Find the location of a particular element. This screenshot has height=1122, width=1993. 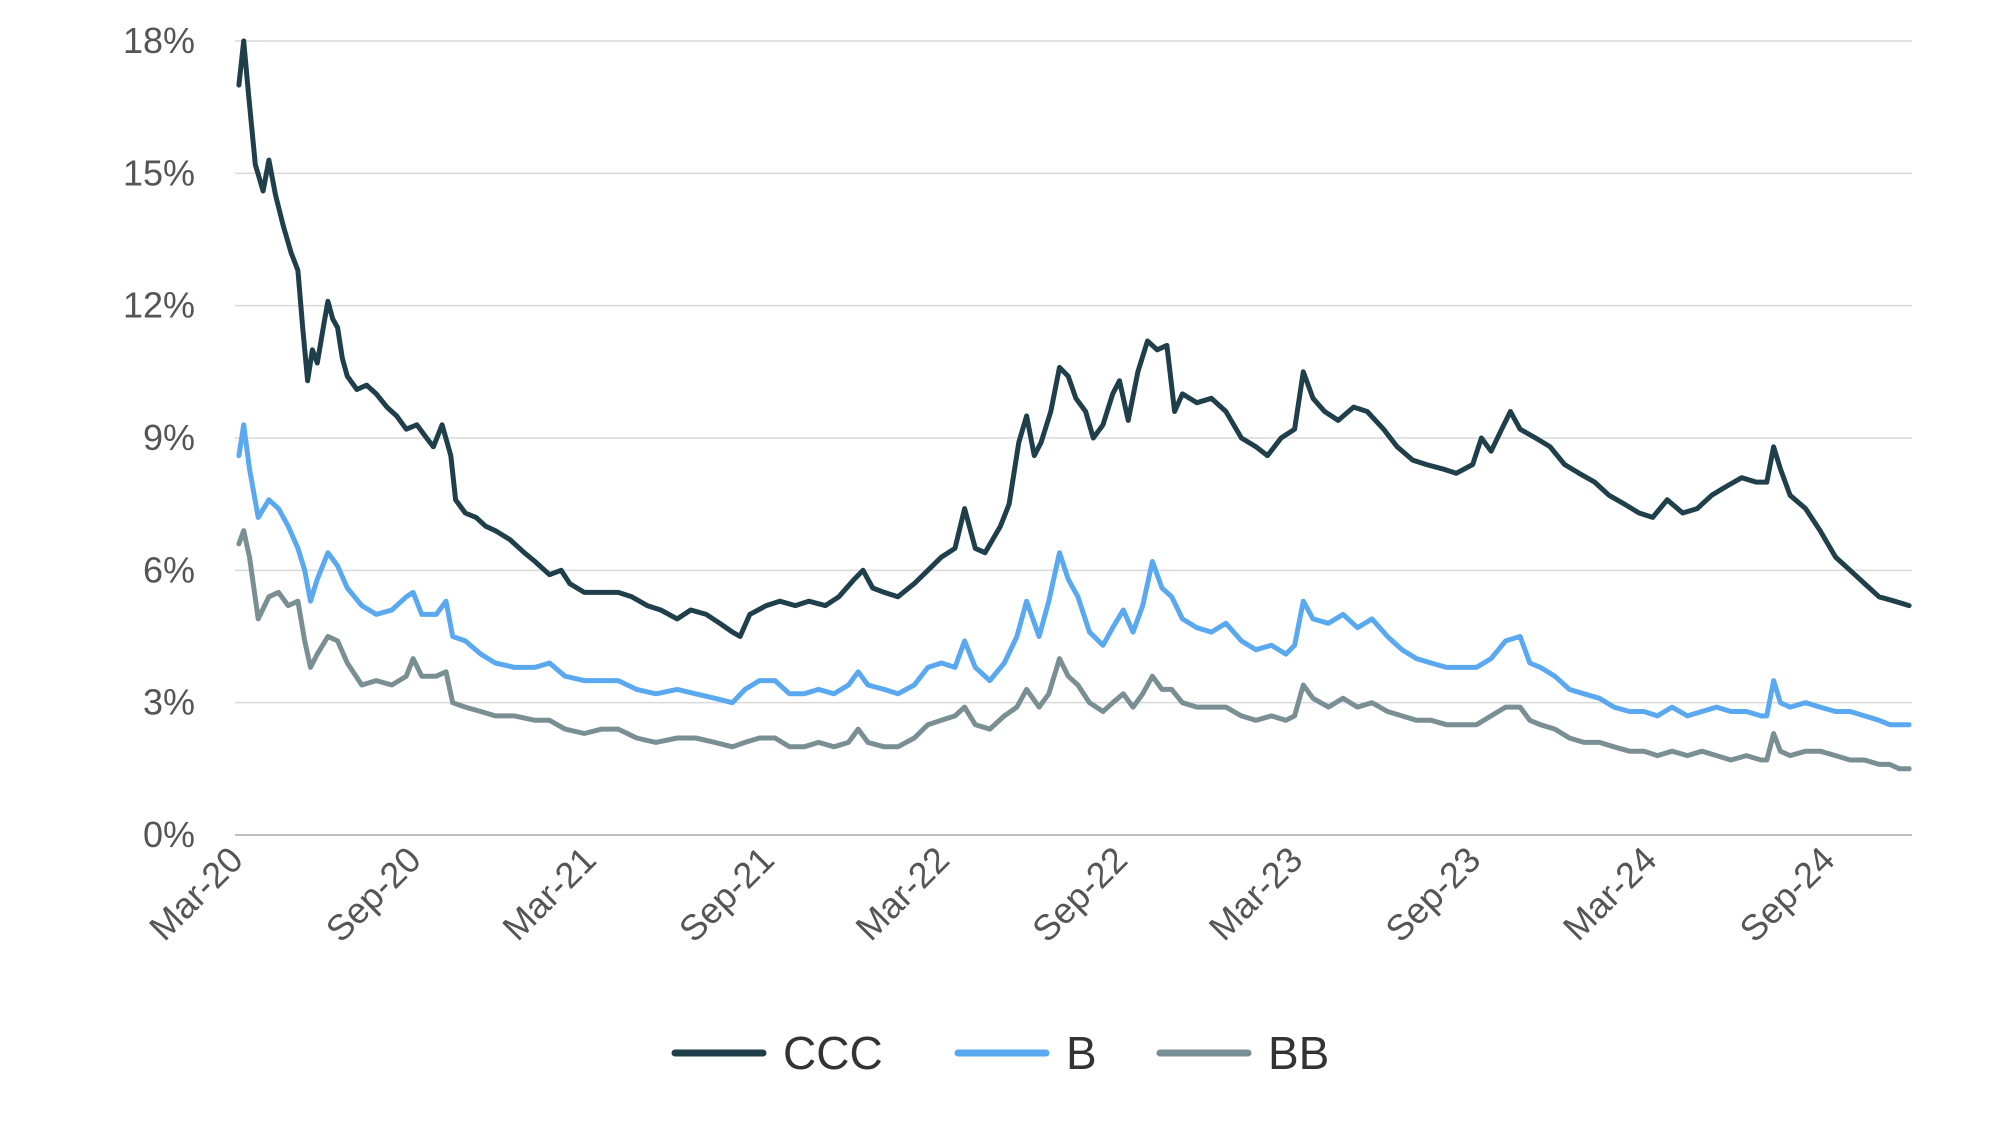

legend: CCC B BB is located at coordinates (1000, 1053).